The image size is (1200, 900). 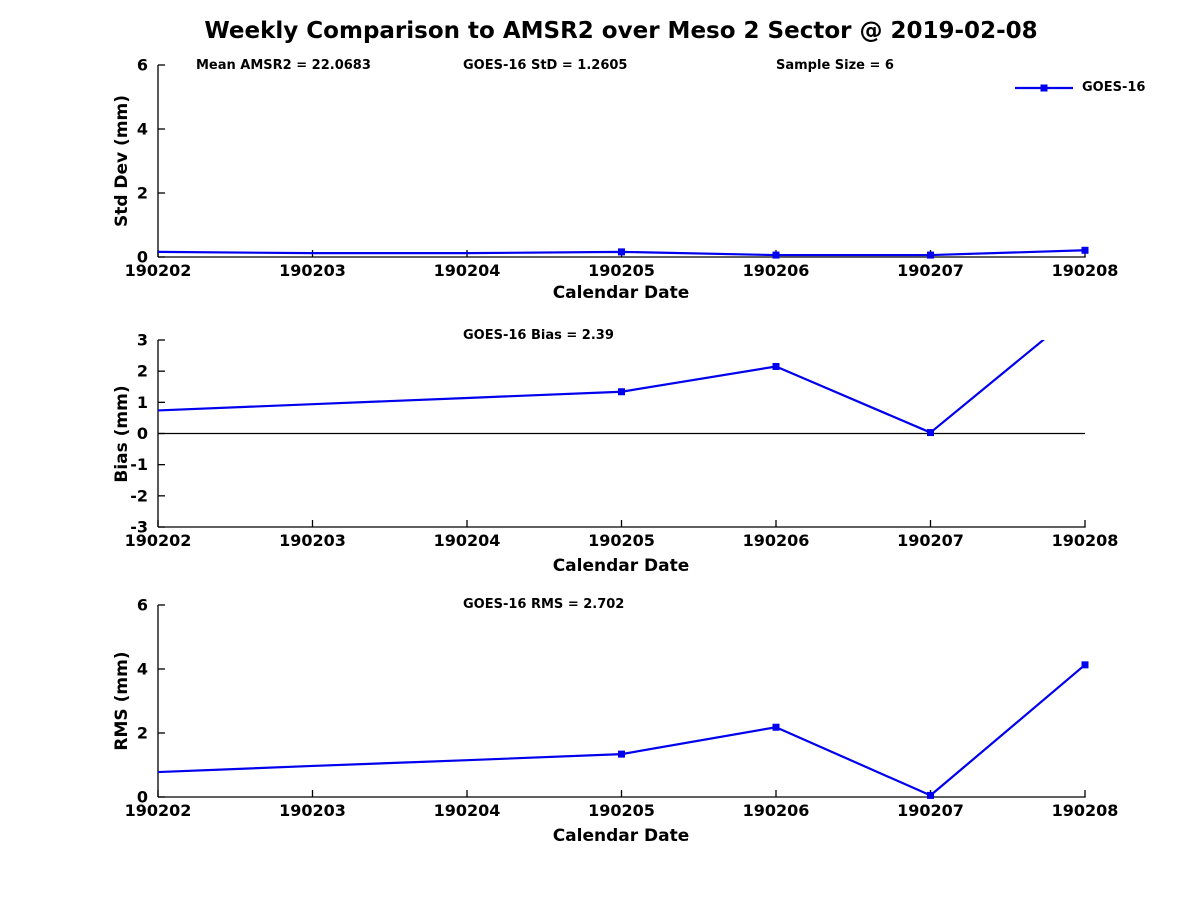 What do you see at coordinates (835, 65) in the screenshot?
I see `annotation-sample-size: Sample Size = 6` at bounding box center [835, 65].